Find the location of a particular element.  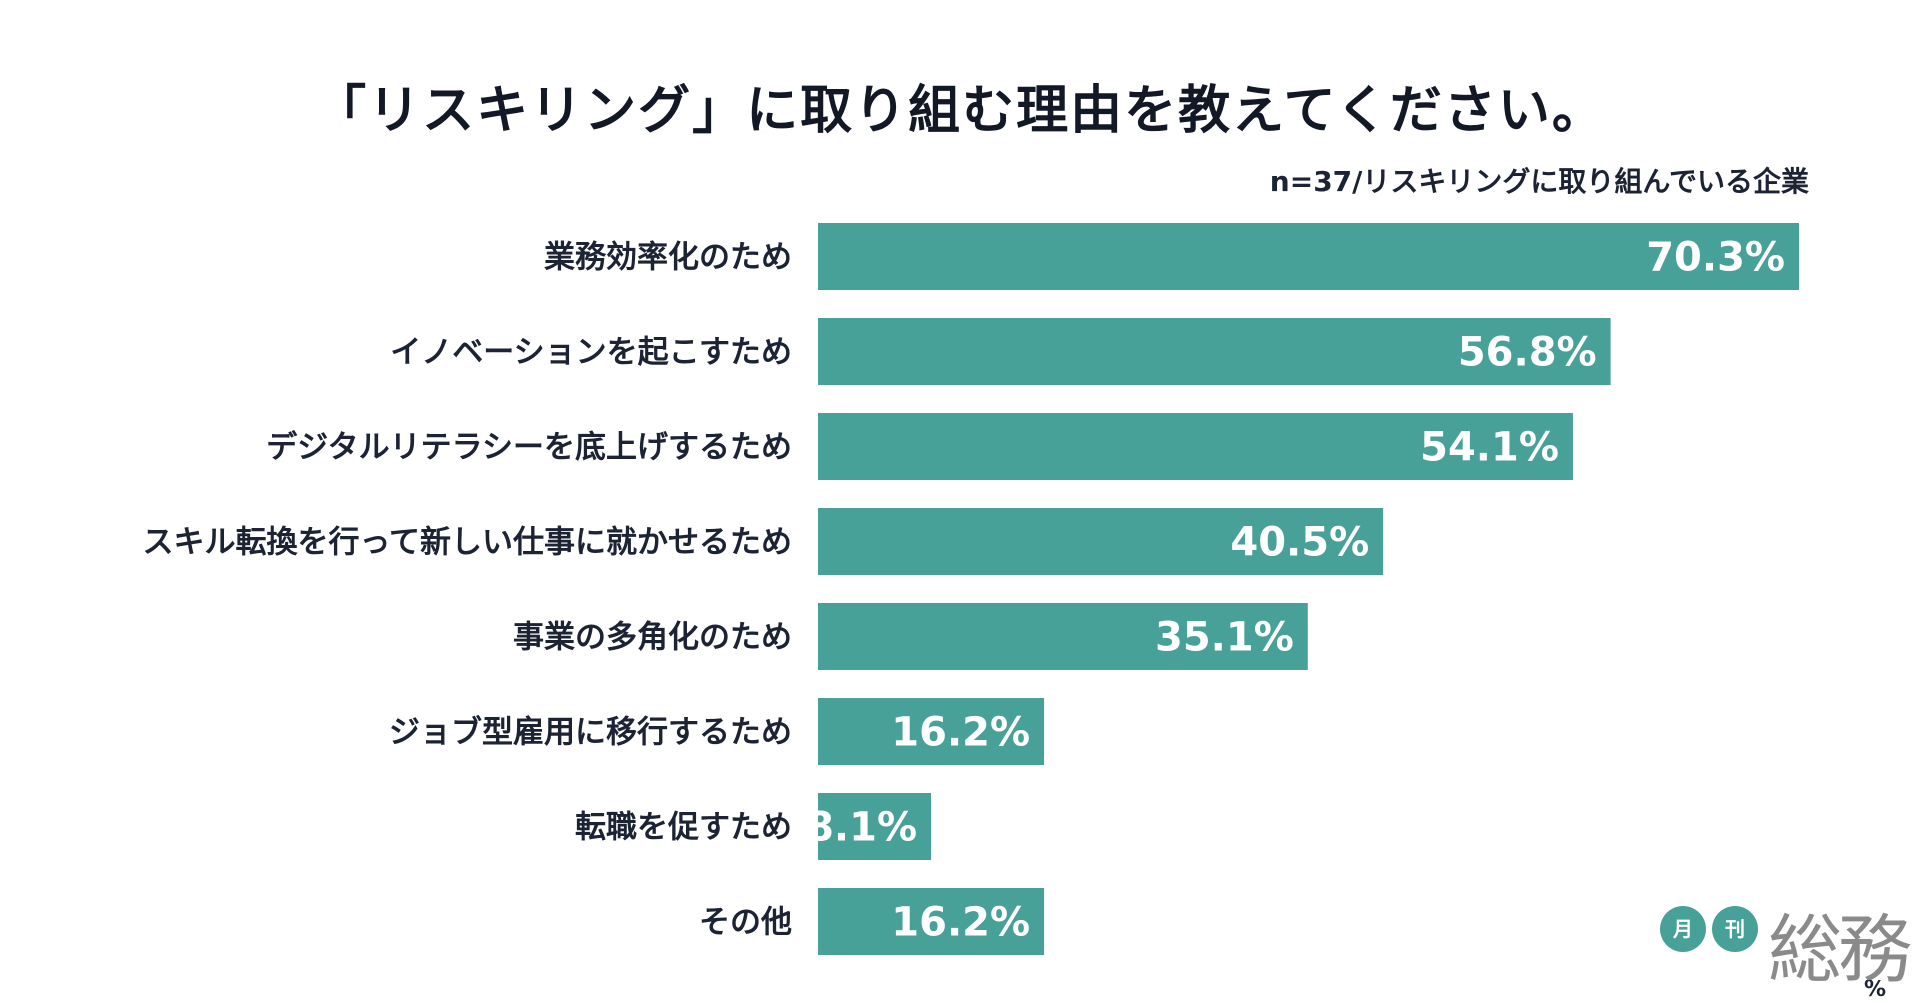

logo-wordmark: 総務 is located at coordinates (1840, 950).